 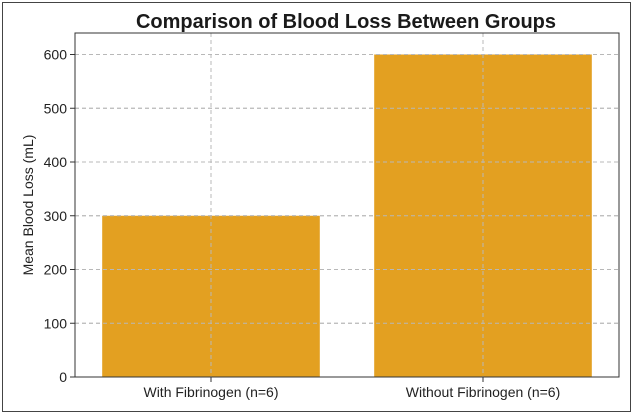 I want to click on x-tick-label: Without Fibrinogen (n=6), so click(x=483, y=392).